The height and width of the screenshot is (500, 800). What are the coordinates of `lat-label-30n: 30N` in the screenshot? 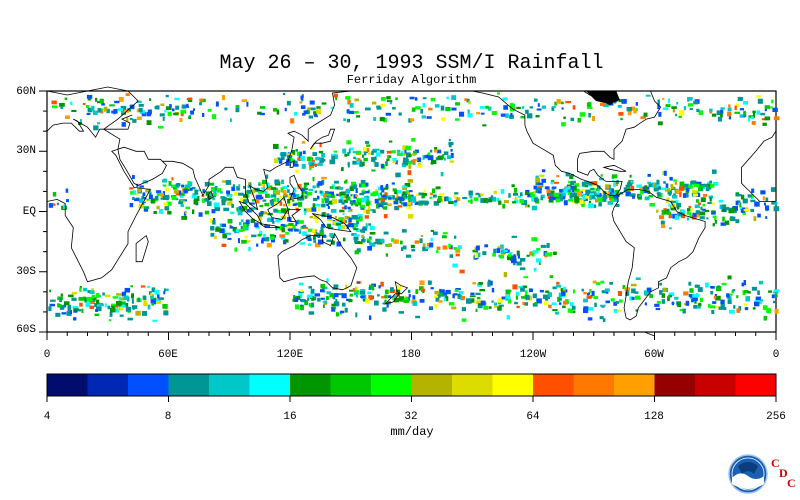 It's located at (26, 151).